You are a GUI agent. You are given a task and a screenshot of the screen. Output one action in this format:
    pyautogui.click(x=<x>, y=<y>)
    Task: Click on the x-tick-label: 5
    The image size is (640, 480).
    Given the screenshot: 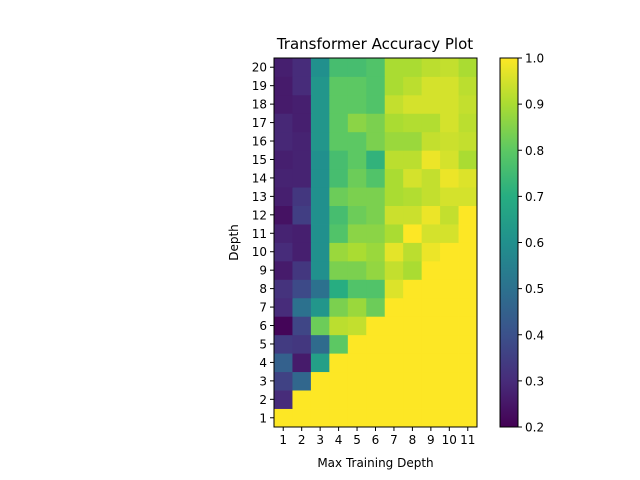 What is the action you would take?
    pyautogui.click(x=357, y=440)
    